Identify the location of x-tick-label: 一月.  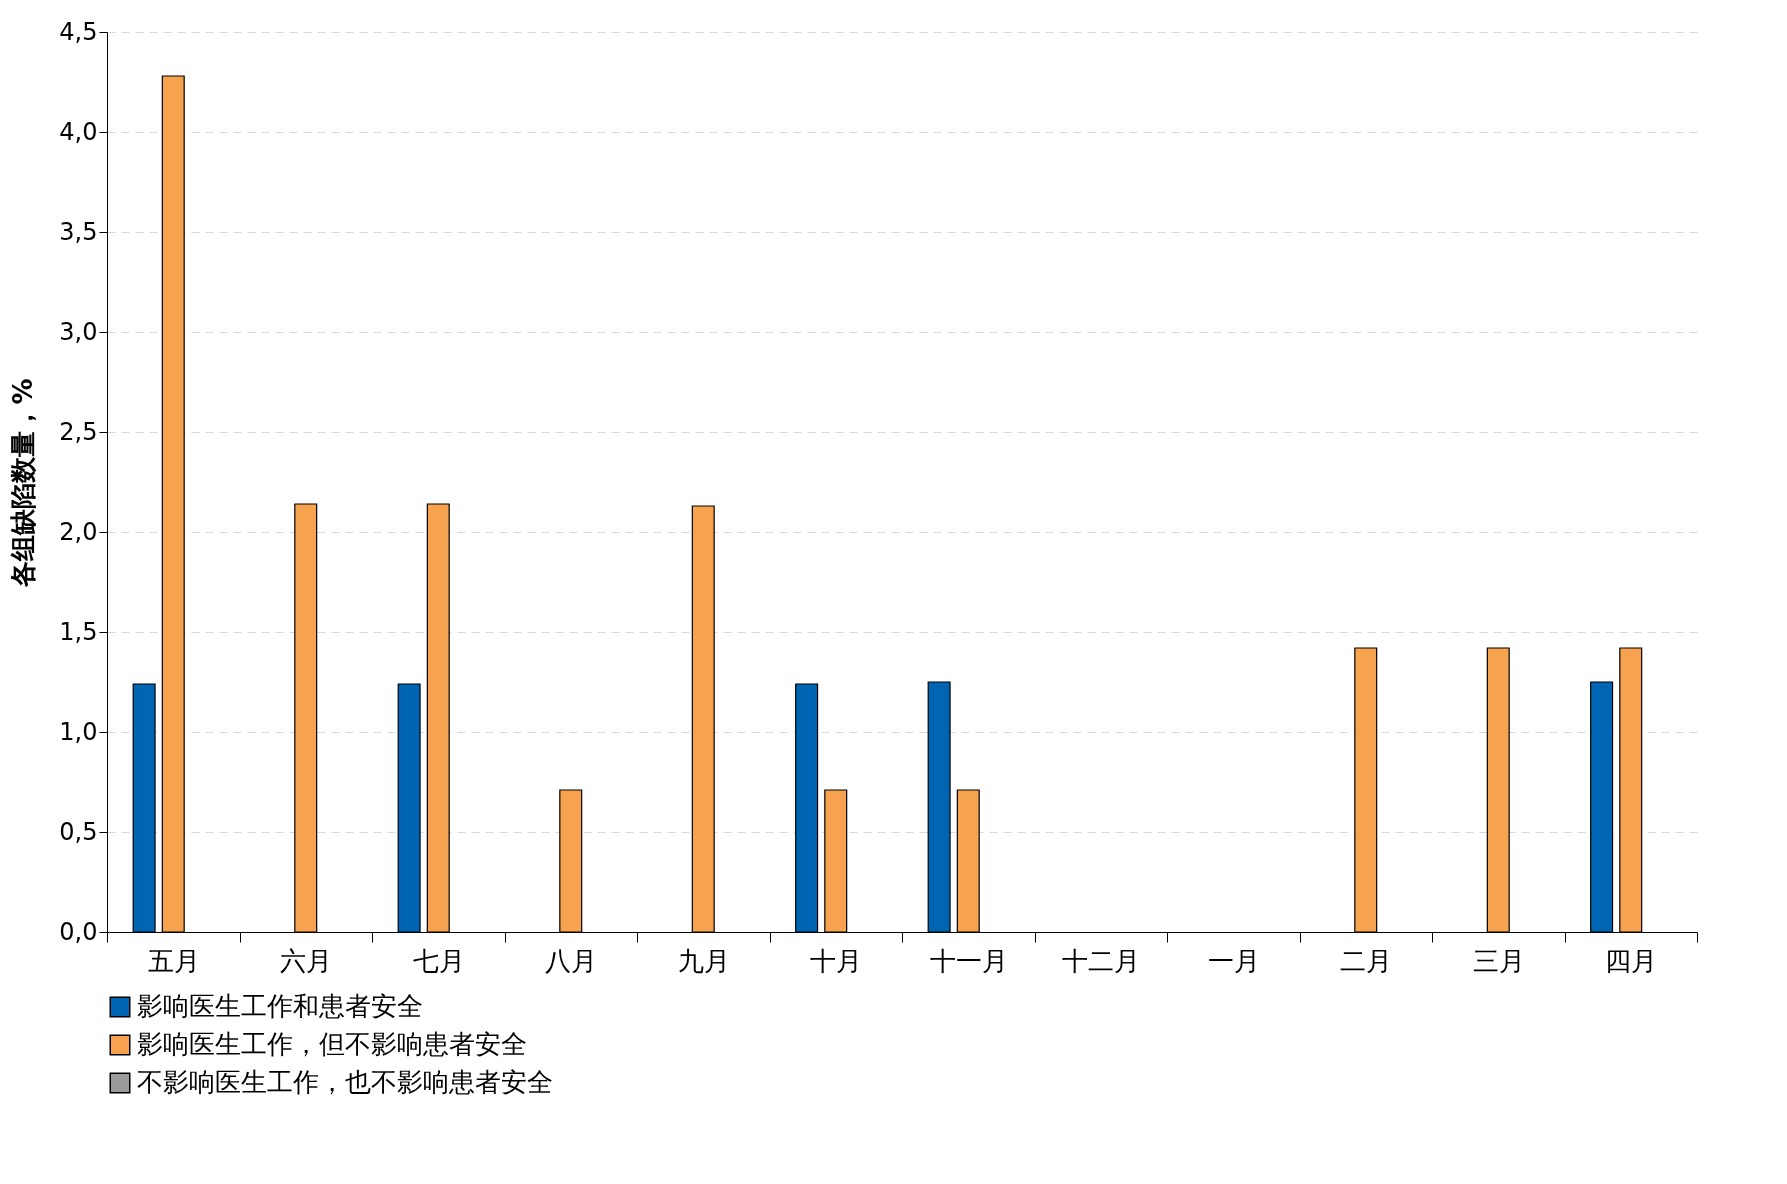
(1233, 960).